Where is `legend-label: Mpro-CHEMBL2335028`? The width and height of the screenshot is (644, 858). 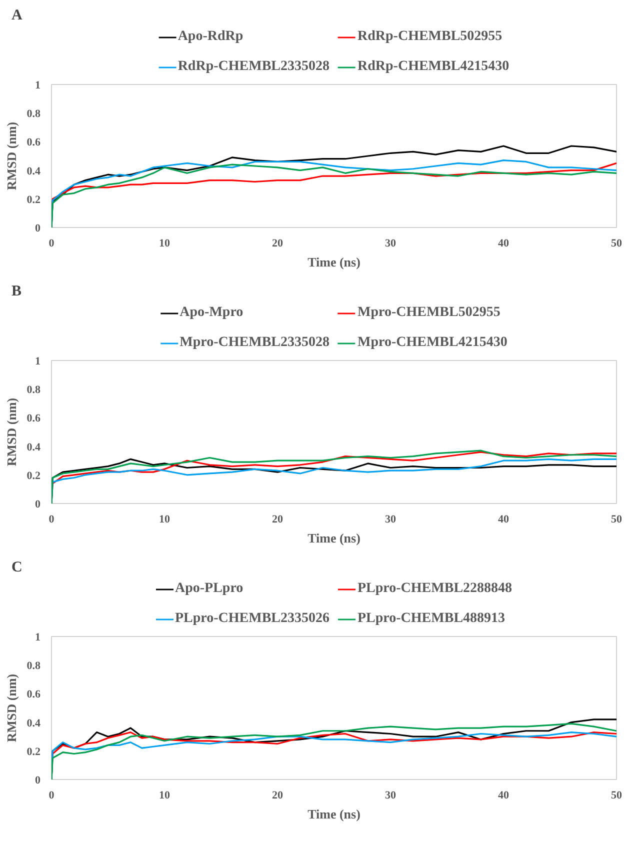 legend-label: Mpro-CHEMBL2335028 is located at coordinates (255, 343).